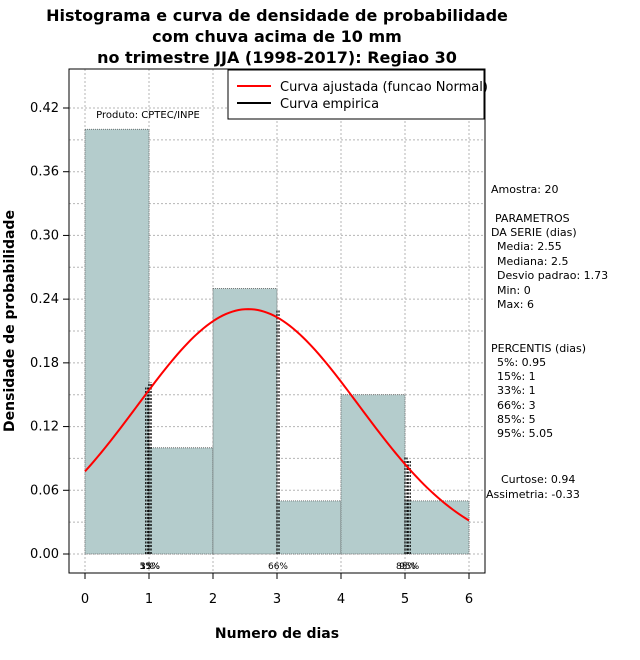 Image resolution: width=640 pixels, height=660 pixels. Describe the element at coordinates (516, 405) in the screenshot. I see `stats-line: 66%: 3` at that location.